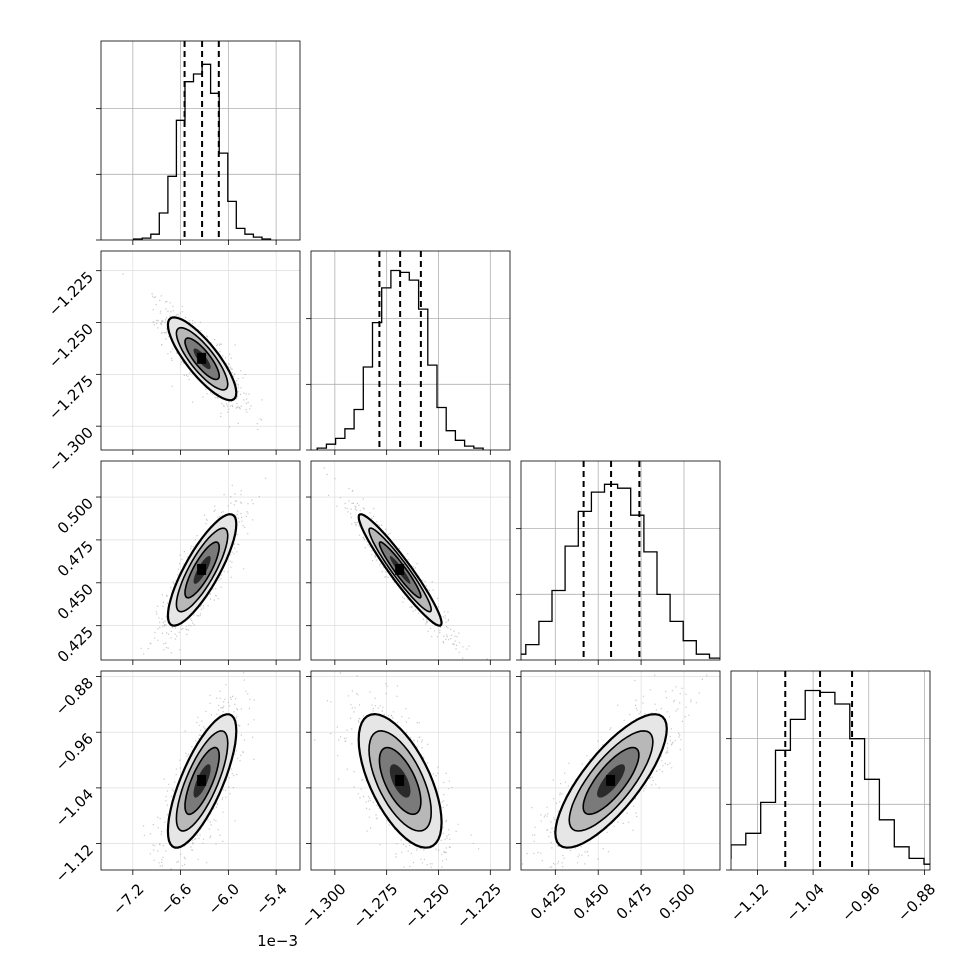  What do you see at coordinates (75, 644) in the screenshot?
I see `y-tick-label: 0.425` at bounding box center [75, 644].